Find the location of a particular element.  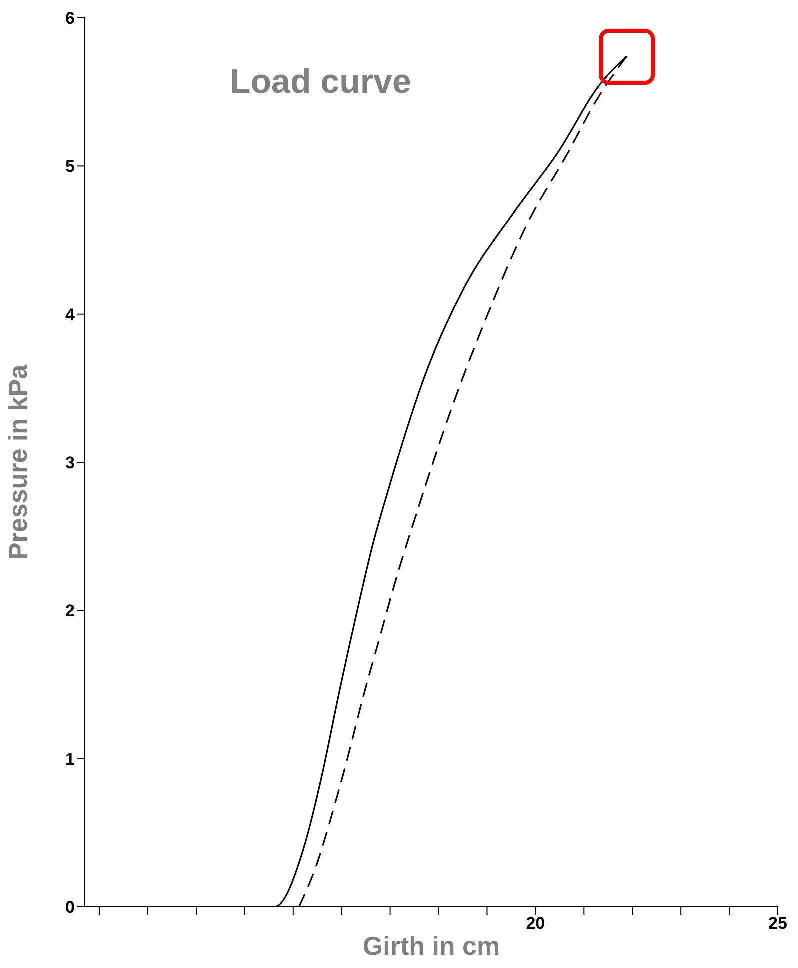

x-tick-label: 20 is located at coordinates (536, 924).